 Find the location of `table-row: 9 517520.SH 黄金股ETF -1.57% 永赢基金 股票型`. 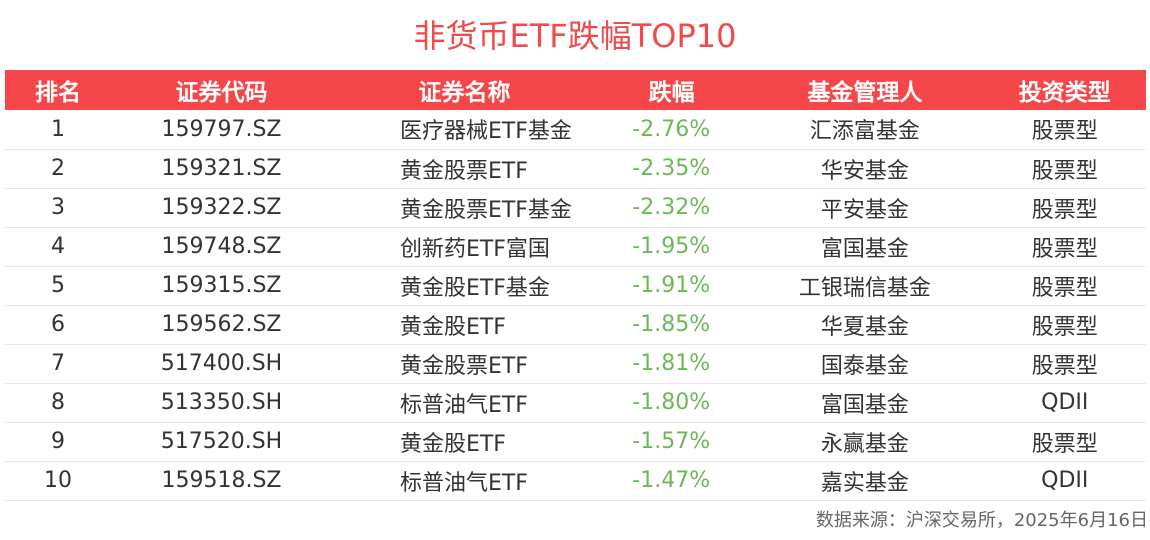

table-row: 9 517520.SH 黄金股ETF -1.57% 永赢基金 股票型 is located at coordinates (575, 442).